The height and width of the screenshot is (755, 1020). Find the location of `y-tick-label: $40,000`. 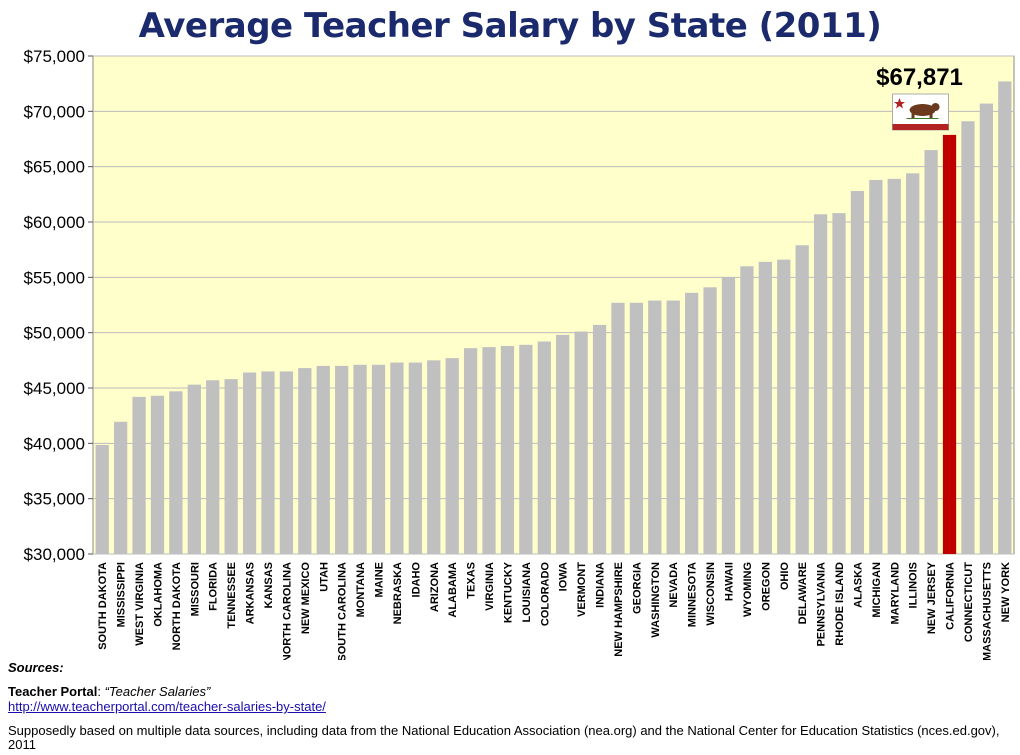

y-tick-label: $40,000 is located at coordinates (54, 443).